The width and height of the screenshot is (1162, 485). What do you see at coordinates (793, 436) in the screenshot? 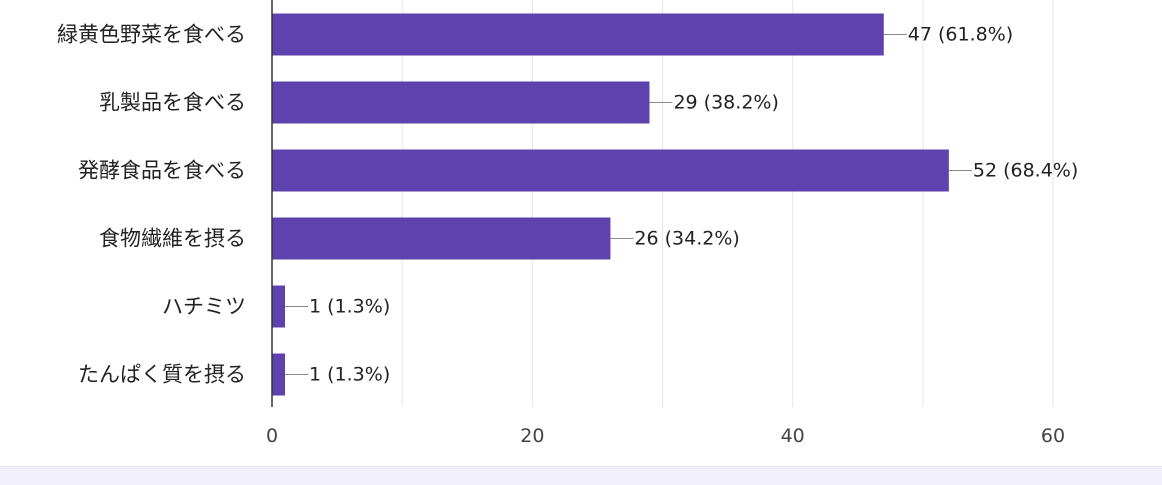
I see `x-tick-label: 40` at bounding box center [793, 436].